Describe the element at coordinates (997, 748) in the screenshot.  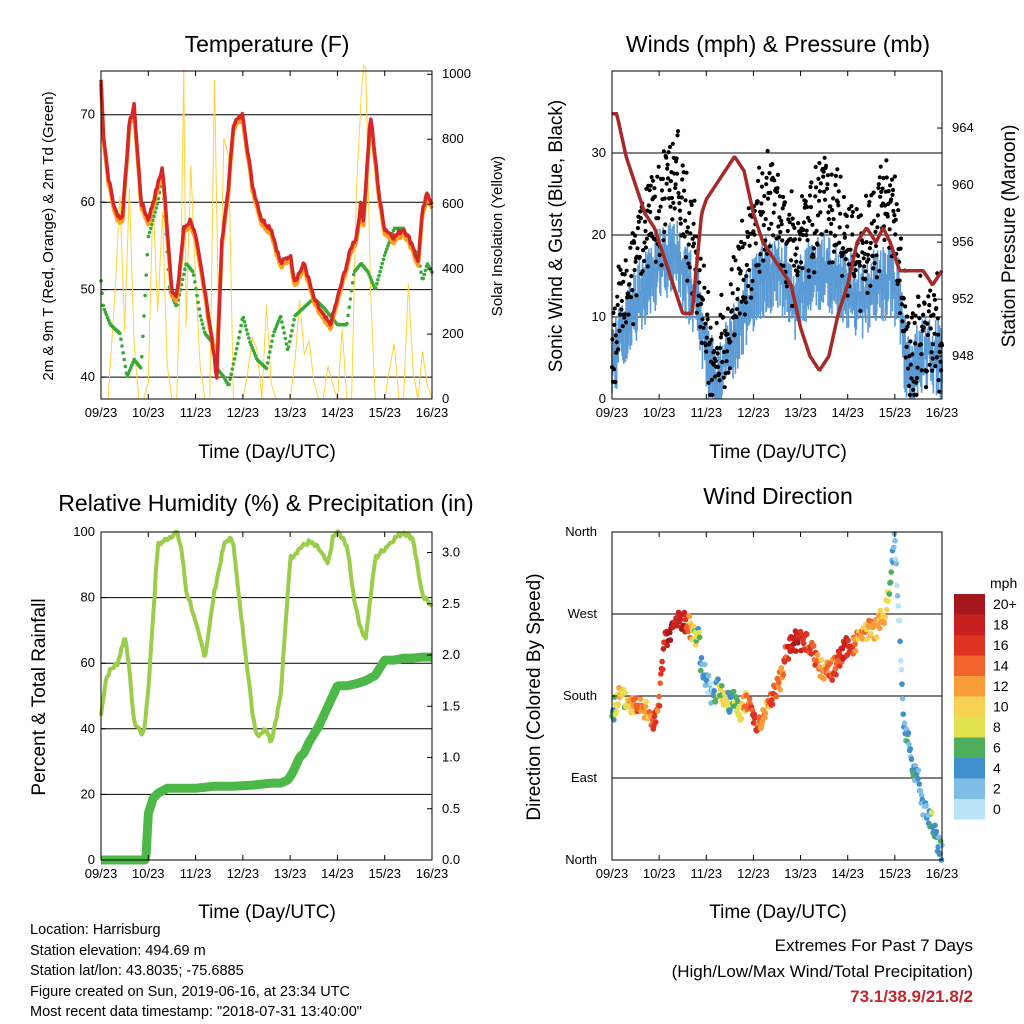
I see `colorbar-label: 6` at that location.